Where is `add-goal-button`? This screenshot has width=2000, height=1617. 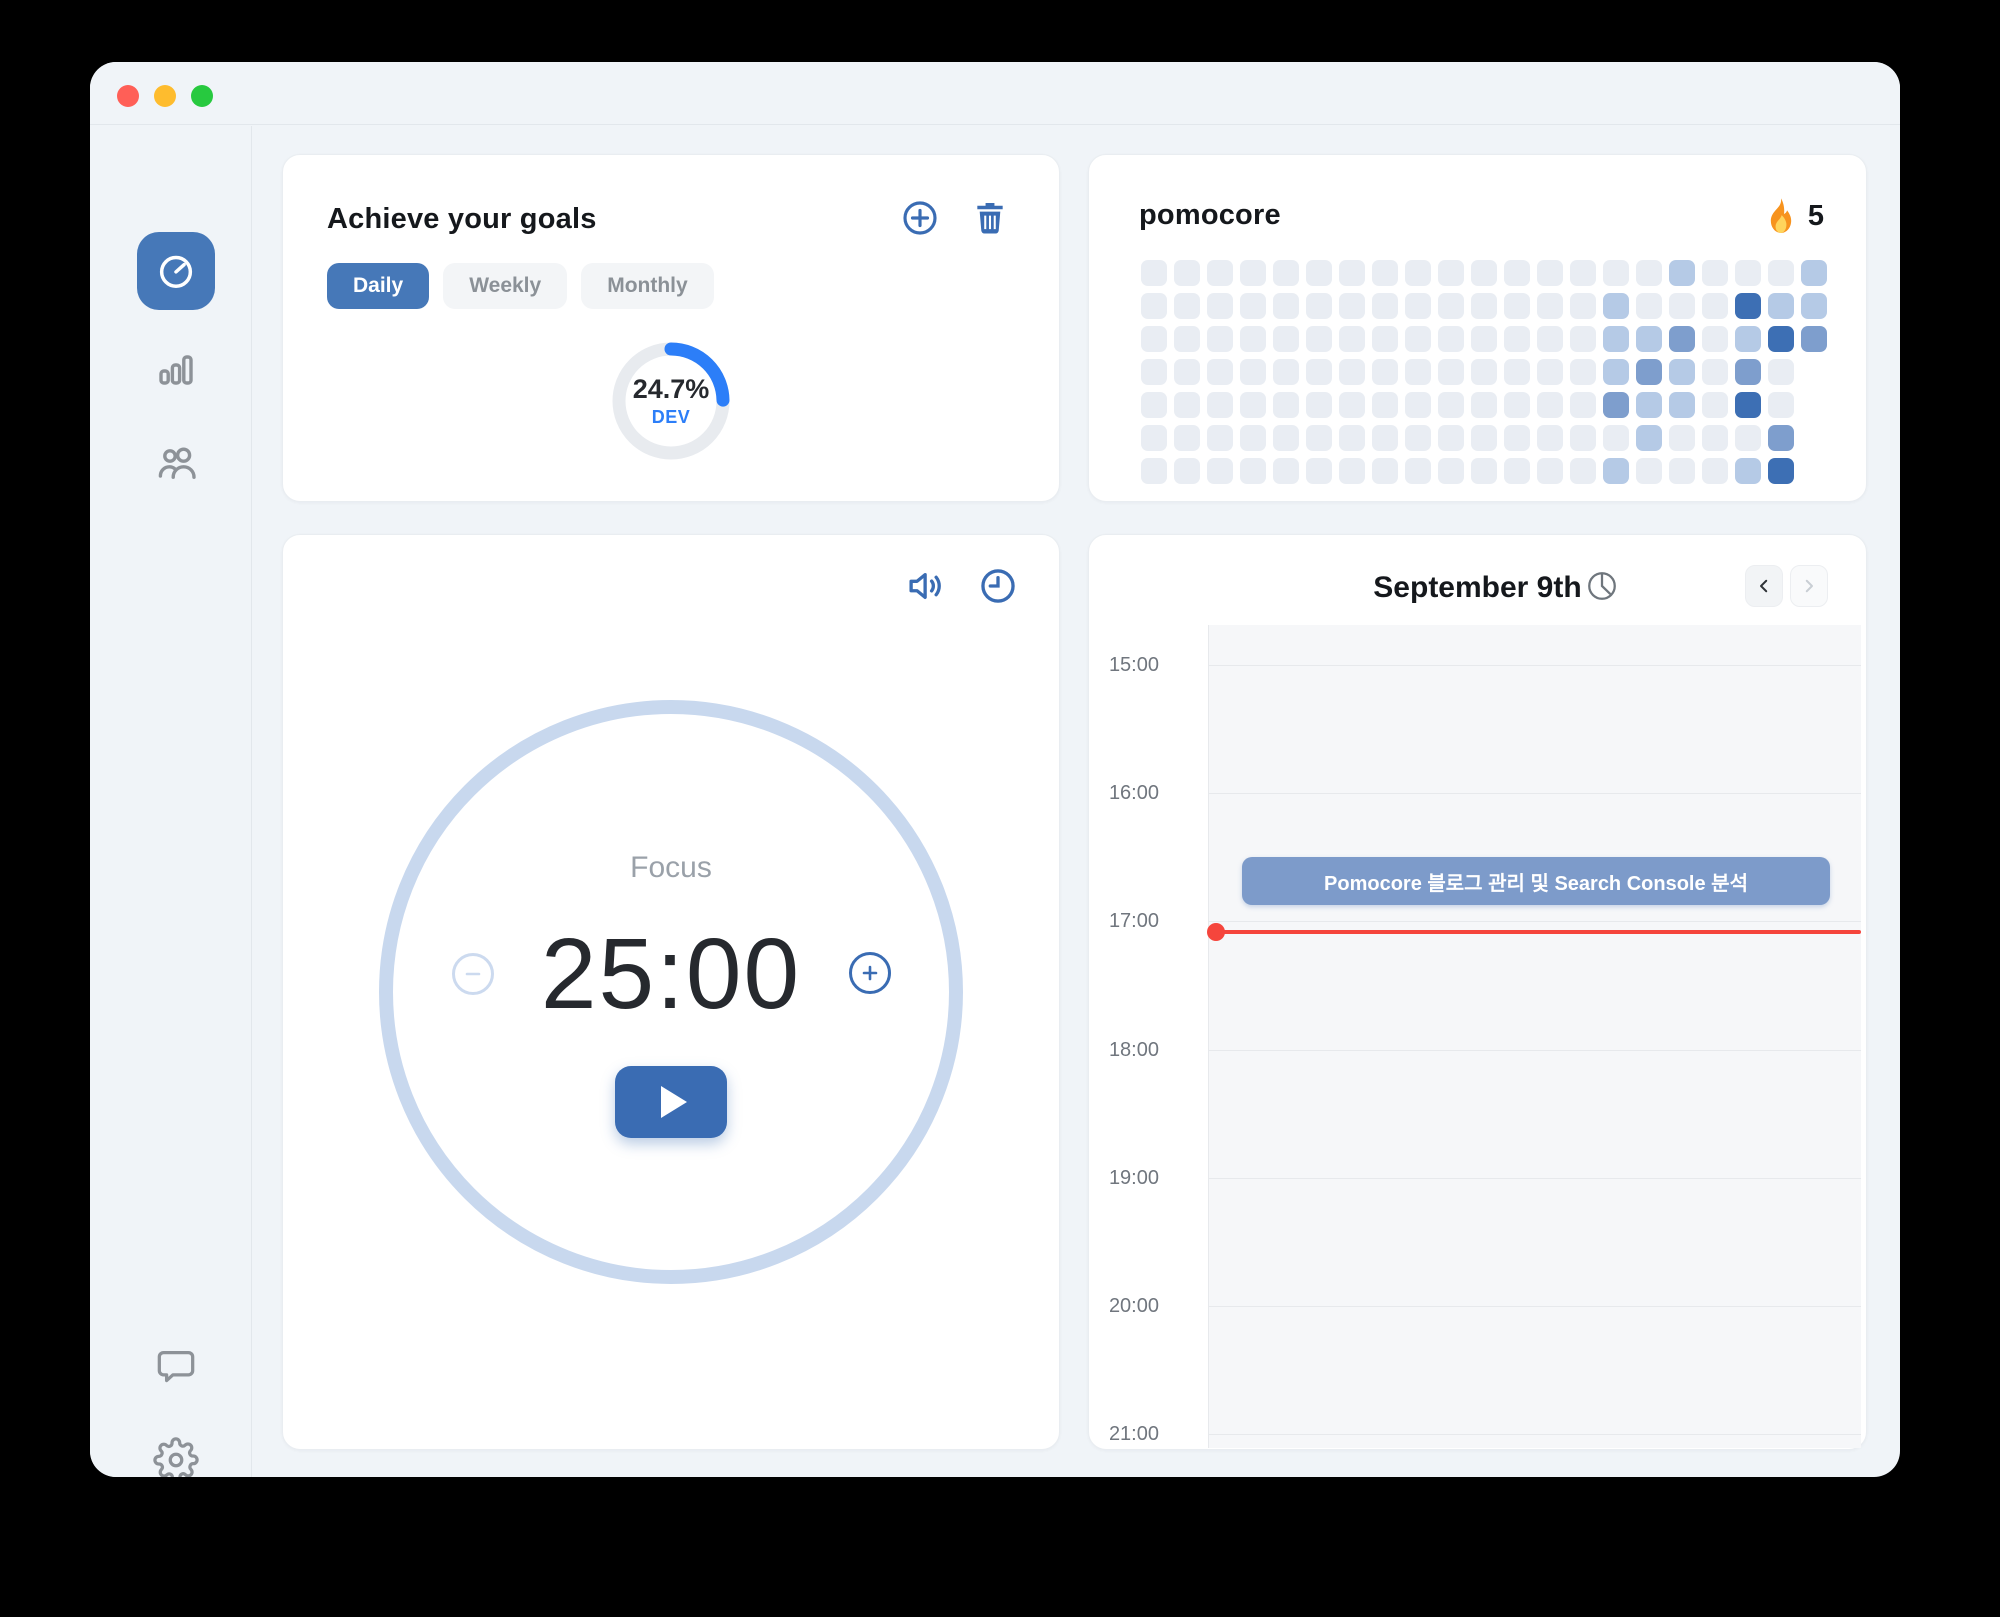
add-goal-button is located at coordinates (920, 218).